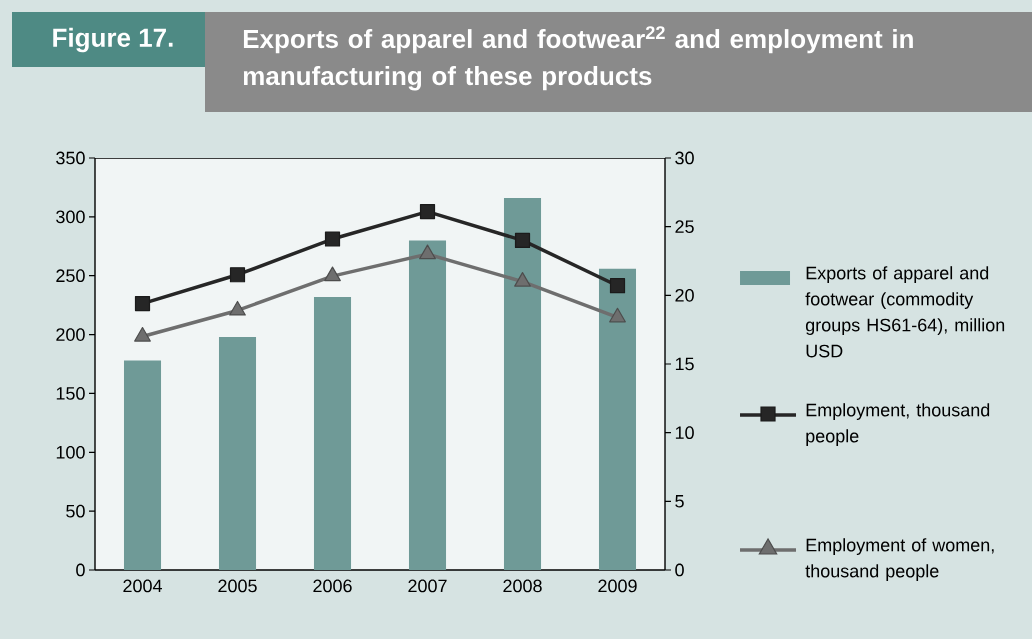 The image size is (1032, 639). What do you see at coordinates (899, 559) in the screenshot?
I see `legend-label: Employment of women, thousand people` at bounding box center [899, 559].